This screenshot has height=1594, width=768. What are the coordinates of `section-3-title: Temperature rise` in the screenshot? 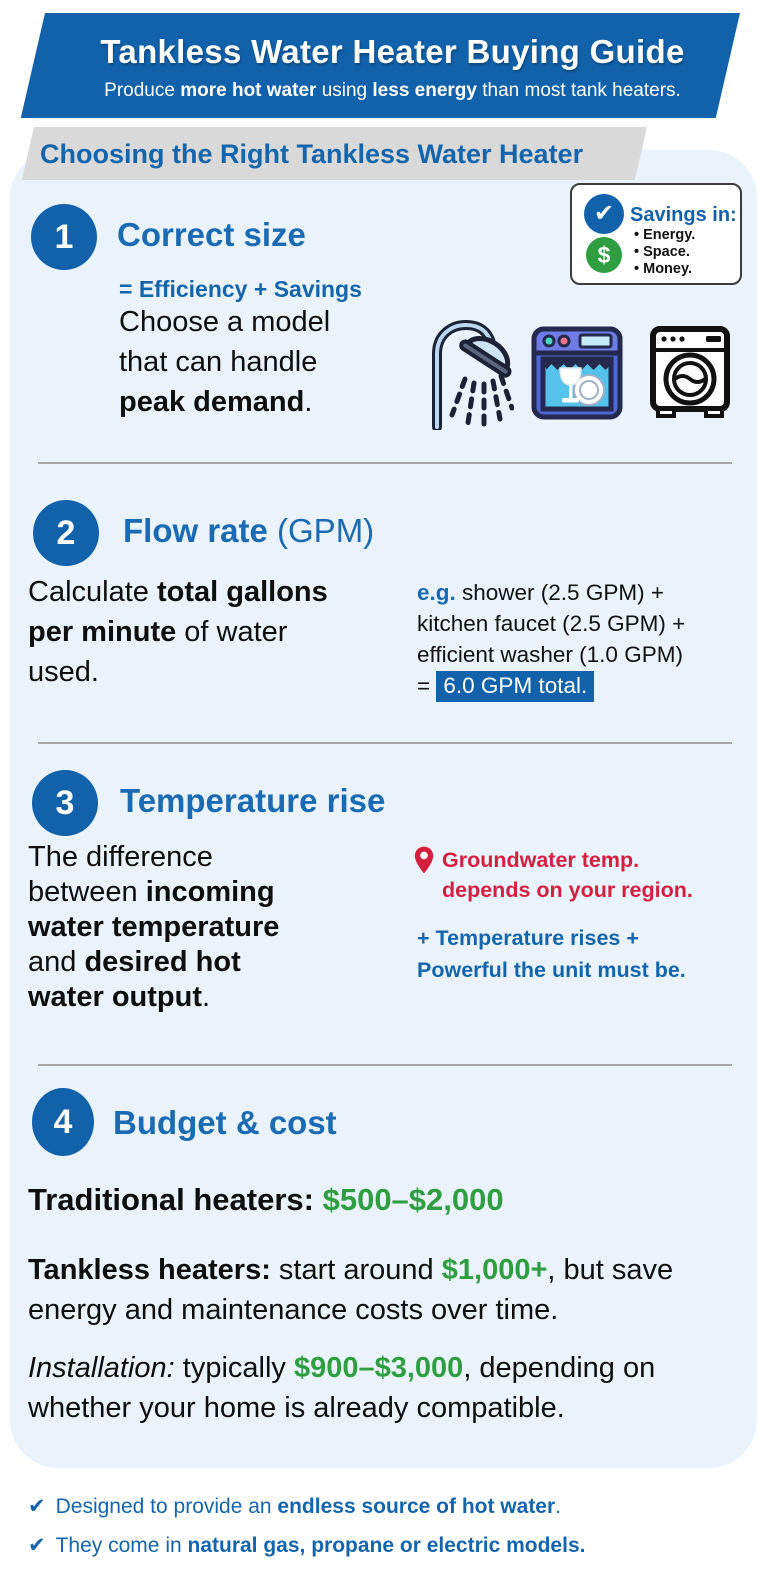 It's located at (253, 800).